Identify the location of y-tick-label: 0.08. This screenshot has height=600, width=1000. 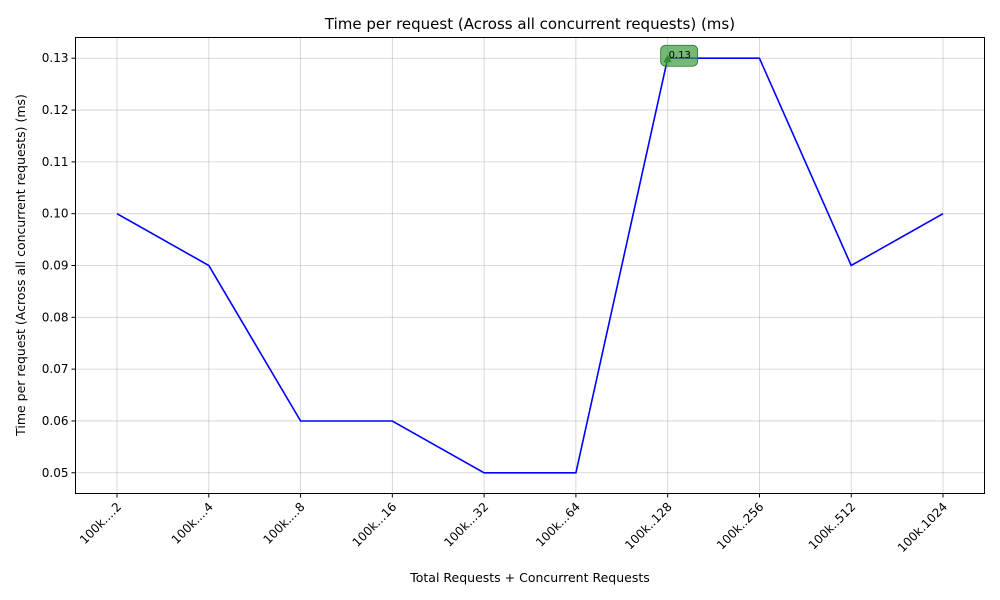
(55, 317).